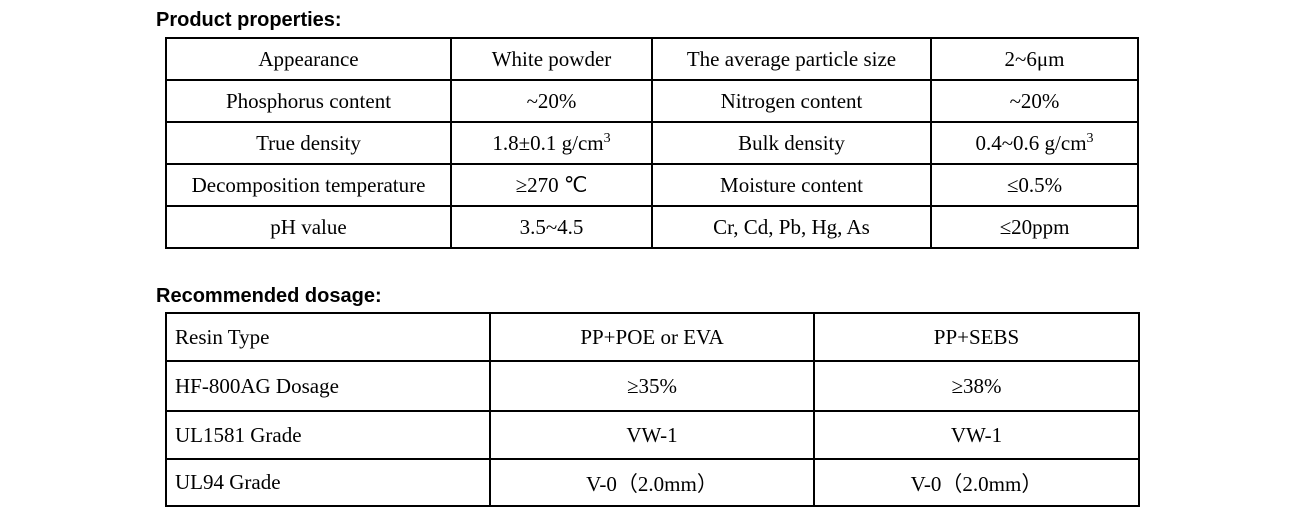 The width and height of the screenshot is (1301, 528). Describe the element at coordinates (308, 227) in the screenshot. I see `property-label: pH value` at that location.